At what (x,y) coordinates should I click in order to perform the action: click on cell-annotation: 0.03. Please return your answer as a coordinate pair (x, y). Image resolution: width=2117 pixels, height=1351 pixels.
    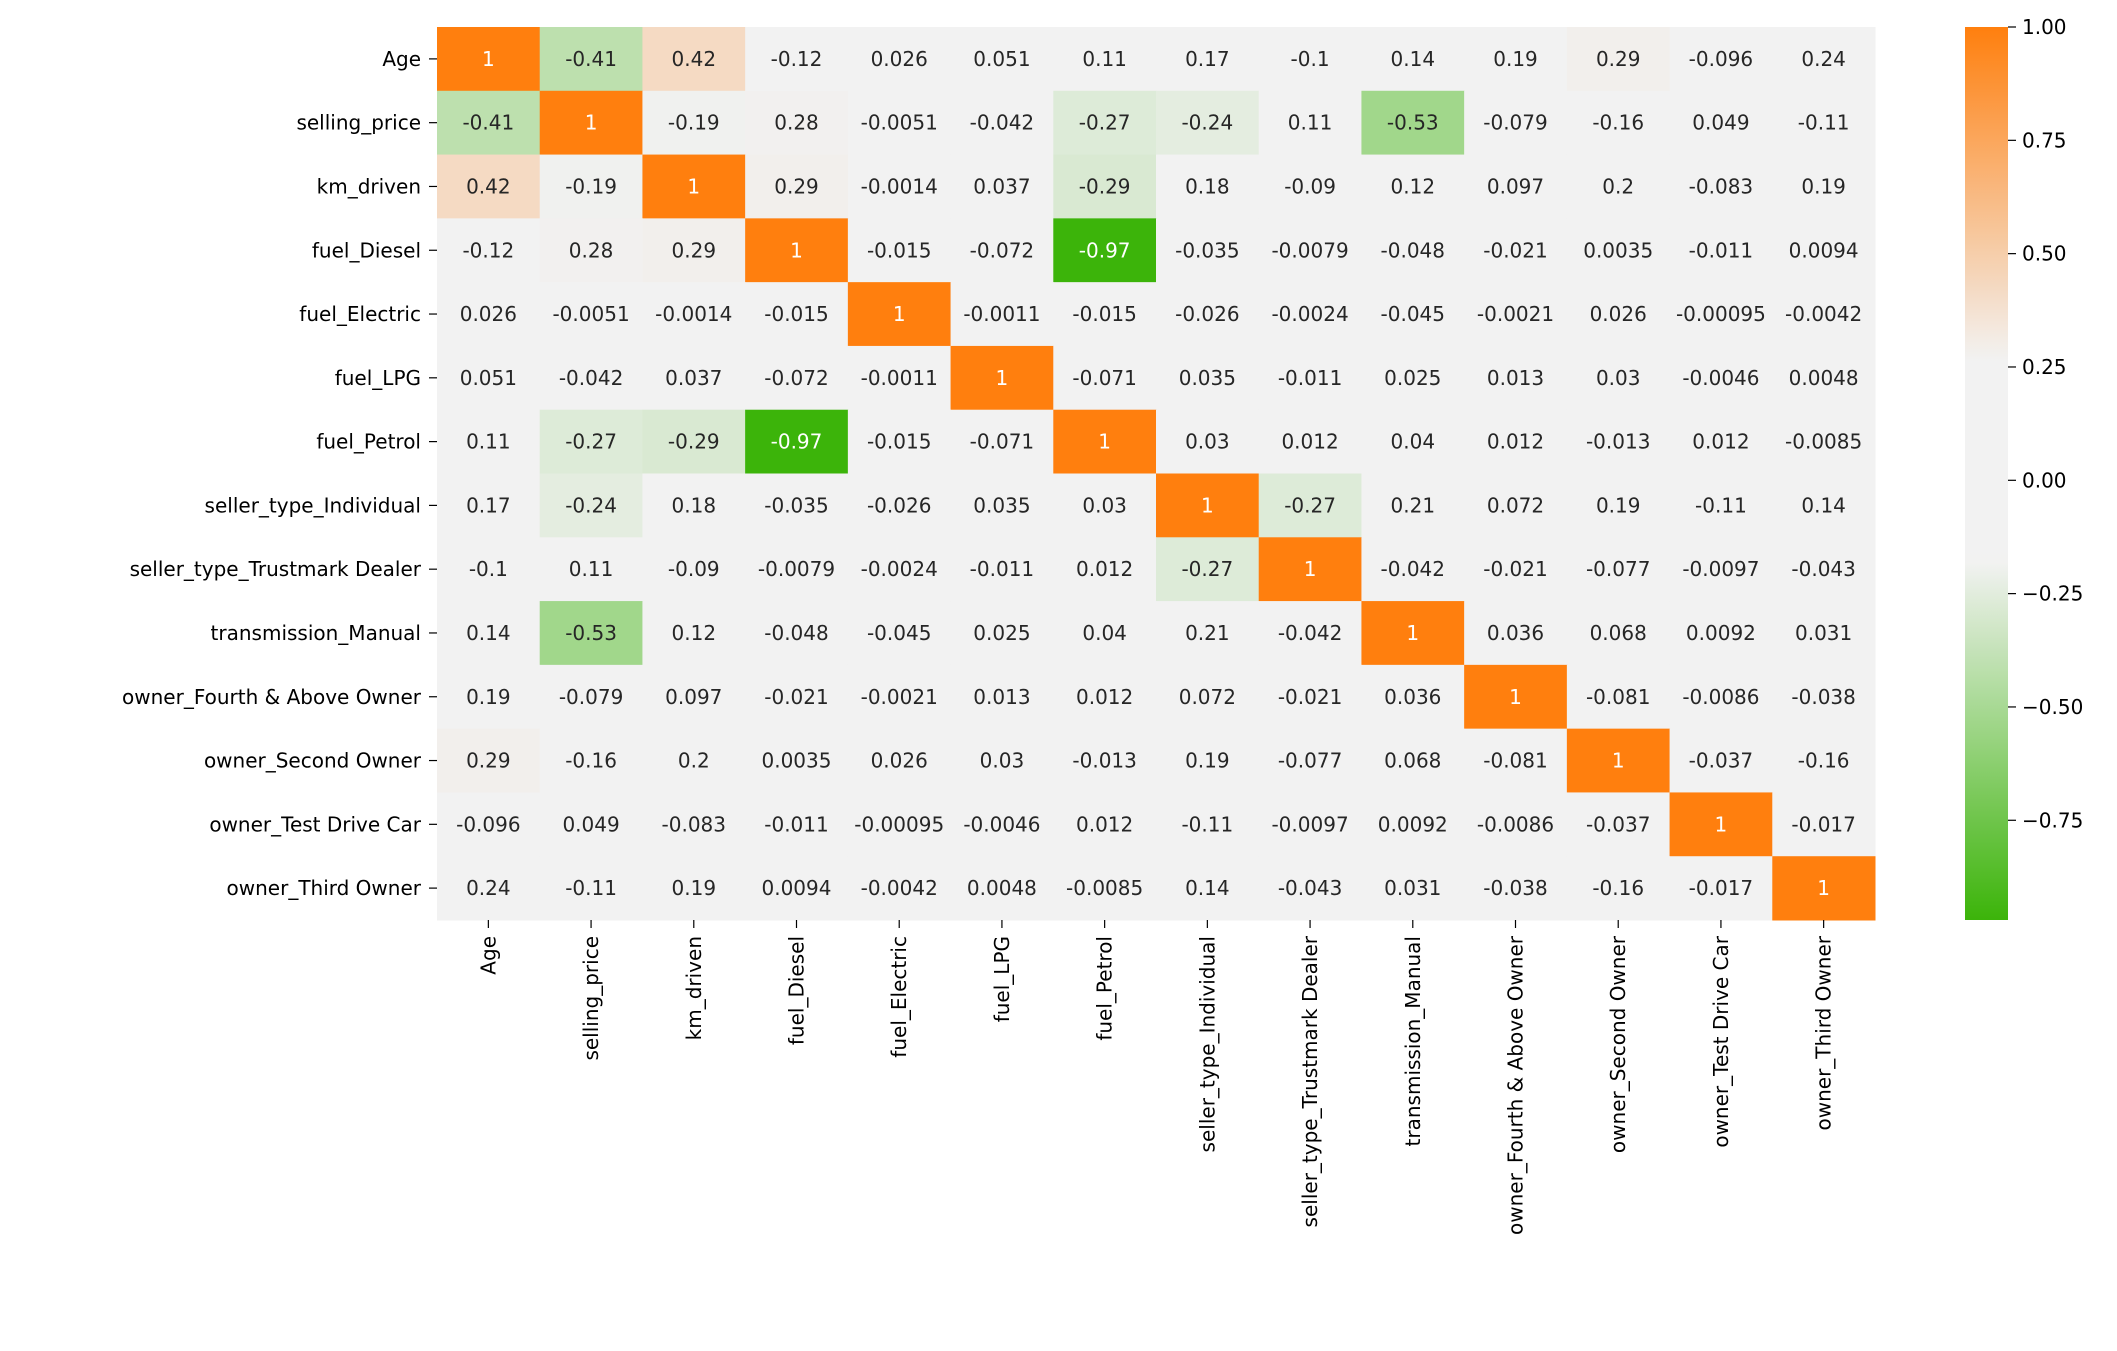
    Looking at the image, I should click on (1618, 378).